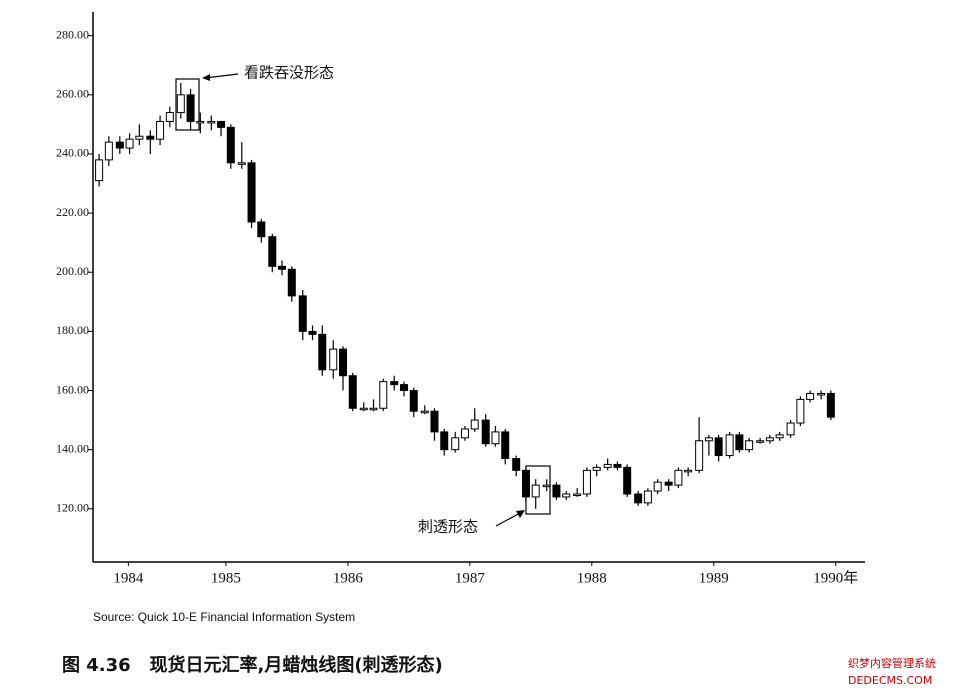 The height and width of the screenshot is (694, 960). What do you see at coordinates (592, 578) in the screenshot?
I see `x-tick-label: 1988` at bounding box center [592, 578].